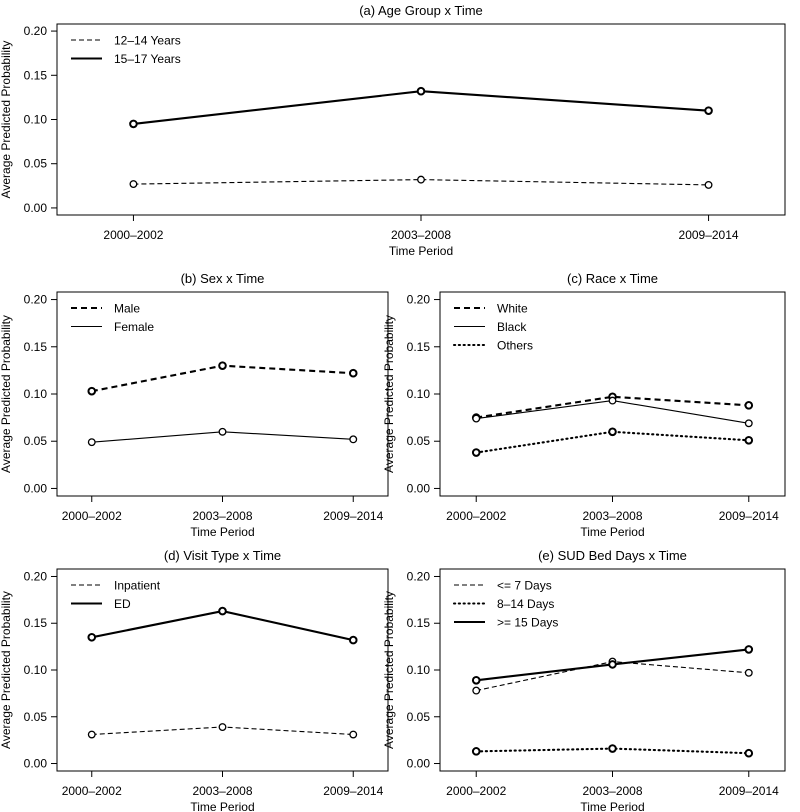 The image size is (800, 812). What do you see at coordinates (515, 346) in the screenshot?
I see `legend-label: Others` at bounding box center [515, 346].